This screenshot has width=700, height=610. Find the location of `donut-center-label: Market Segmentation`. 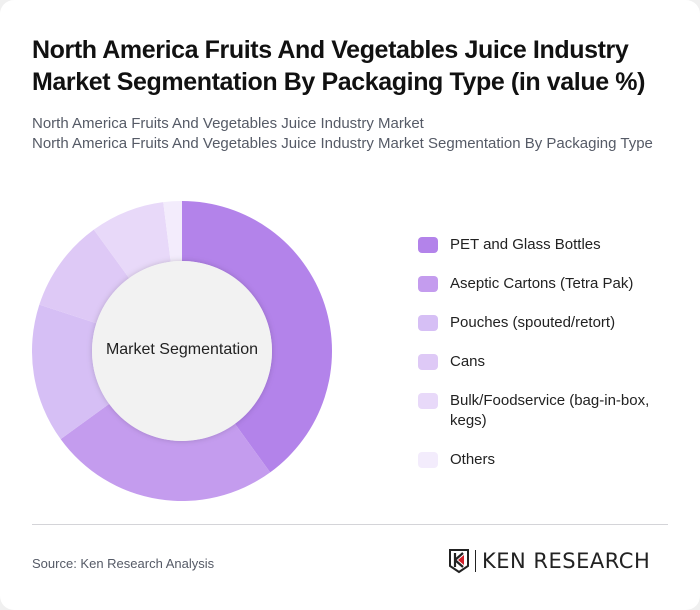

donut-center-label: Market Segmentation is located at coordinates (182, 349).